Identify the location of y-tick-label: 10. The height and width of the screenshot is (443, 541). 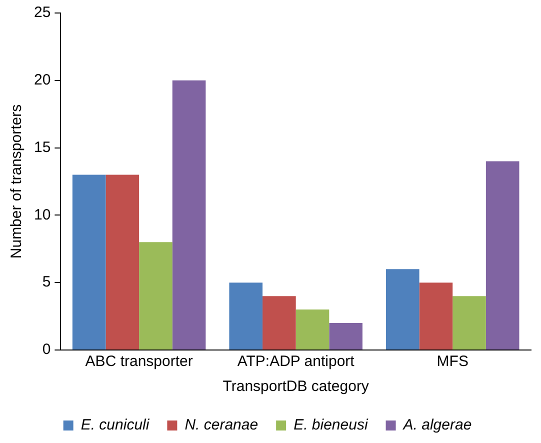
(42, 215).